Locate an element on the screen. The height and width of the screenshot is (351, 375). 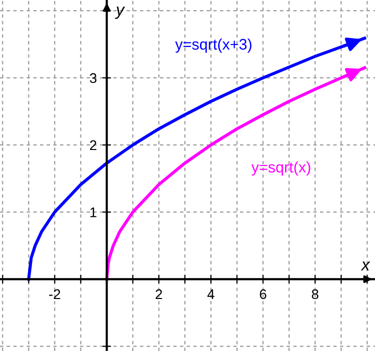
series-label: y=sqrt(x+3) is located at coordinates (213, 45).